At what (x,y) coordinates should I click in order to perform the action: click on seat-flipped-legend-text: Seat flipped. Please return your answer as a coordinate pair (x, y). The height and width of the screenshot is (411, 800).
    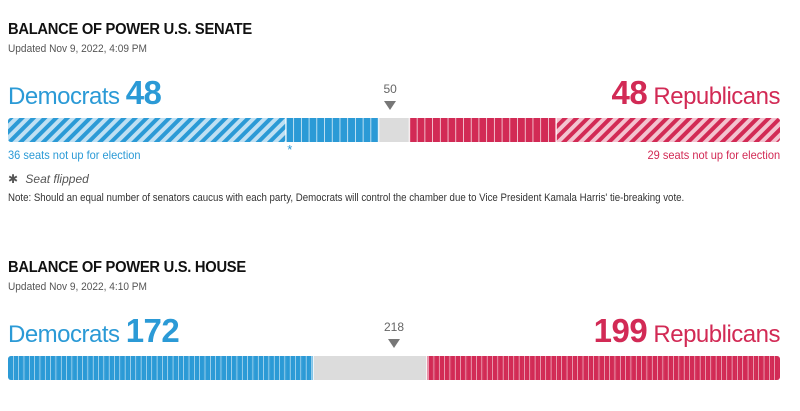
    Looking at the image, I should click on (57, 179).